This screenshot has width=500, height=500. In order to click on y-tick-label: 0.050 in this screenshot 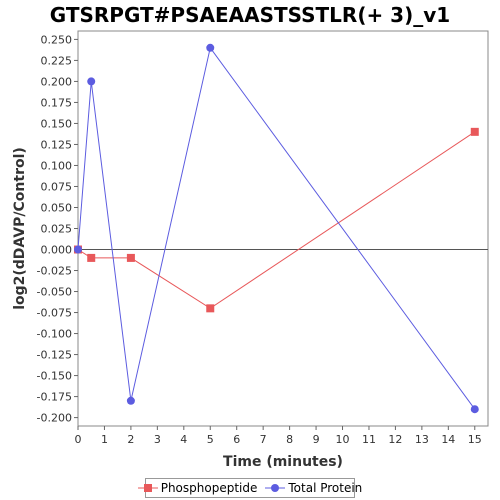, I will do `click(57, 207)`.